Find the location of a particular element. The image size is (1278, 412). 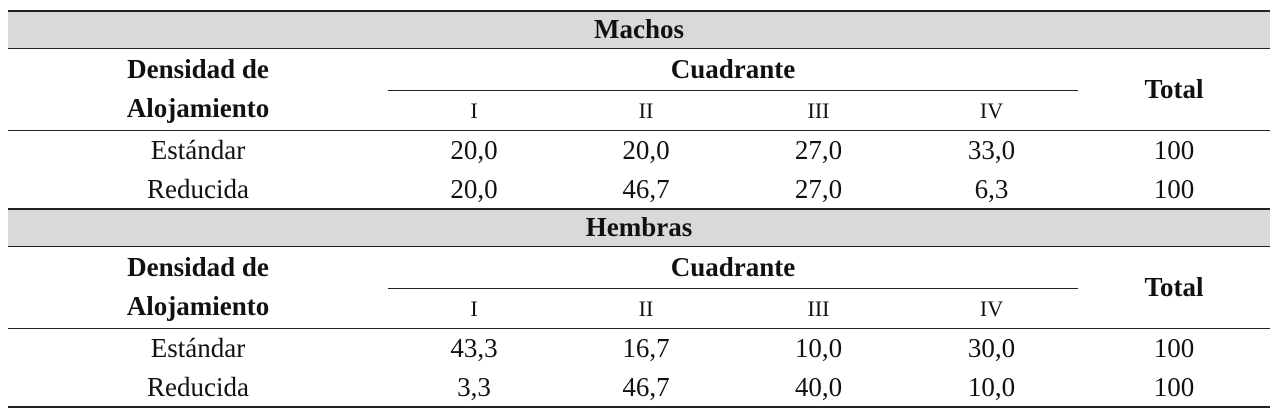

value-cell: 33,0 is located at coordinates (991, 149).